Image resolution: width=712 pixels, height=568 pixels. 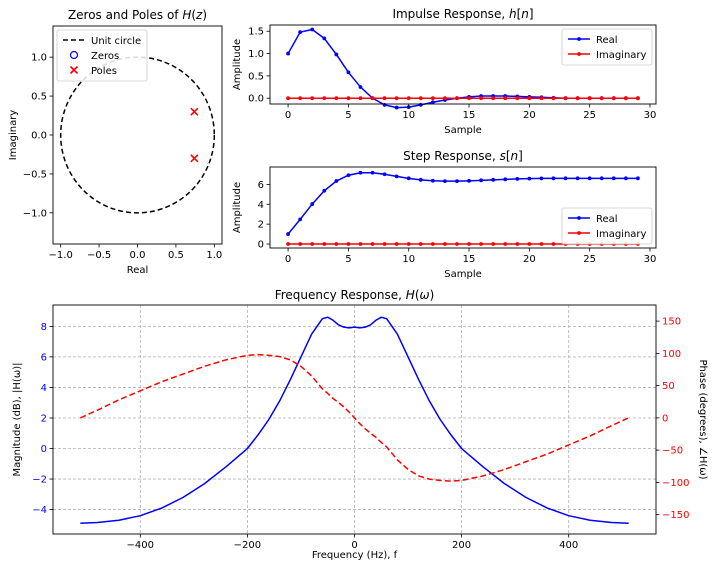 What do you see at coordinates (462, 14) in the screenshot?
I see `panel-impulse-title: Impulse Response, h[n]` at bounding box center [462, 14].